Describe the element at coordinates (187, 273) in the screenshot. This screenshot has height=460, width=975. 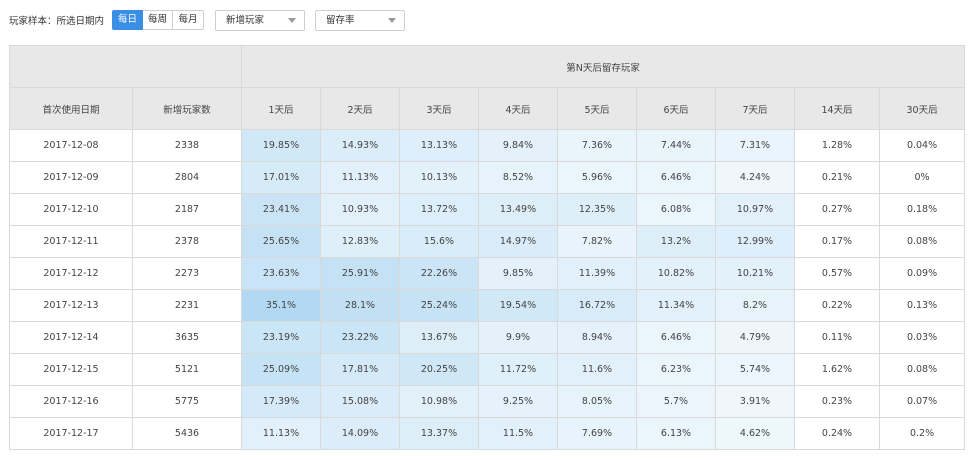
I see `cell-new-players: 2273` at that location.